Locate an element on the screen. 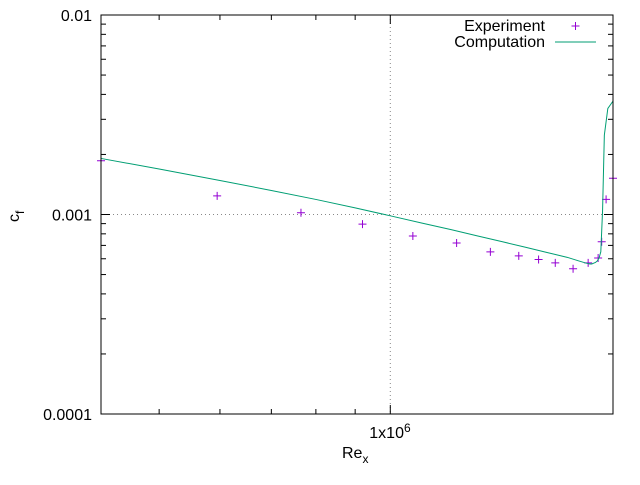  x-tick-label: 1x10⁶ is located at coordinates (390, 431).